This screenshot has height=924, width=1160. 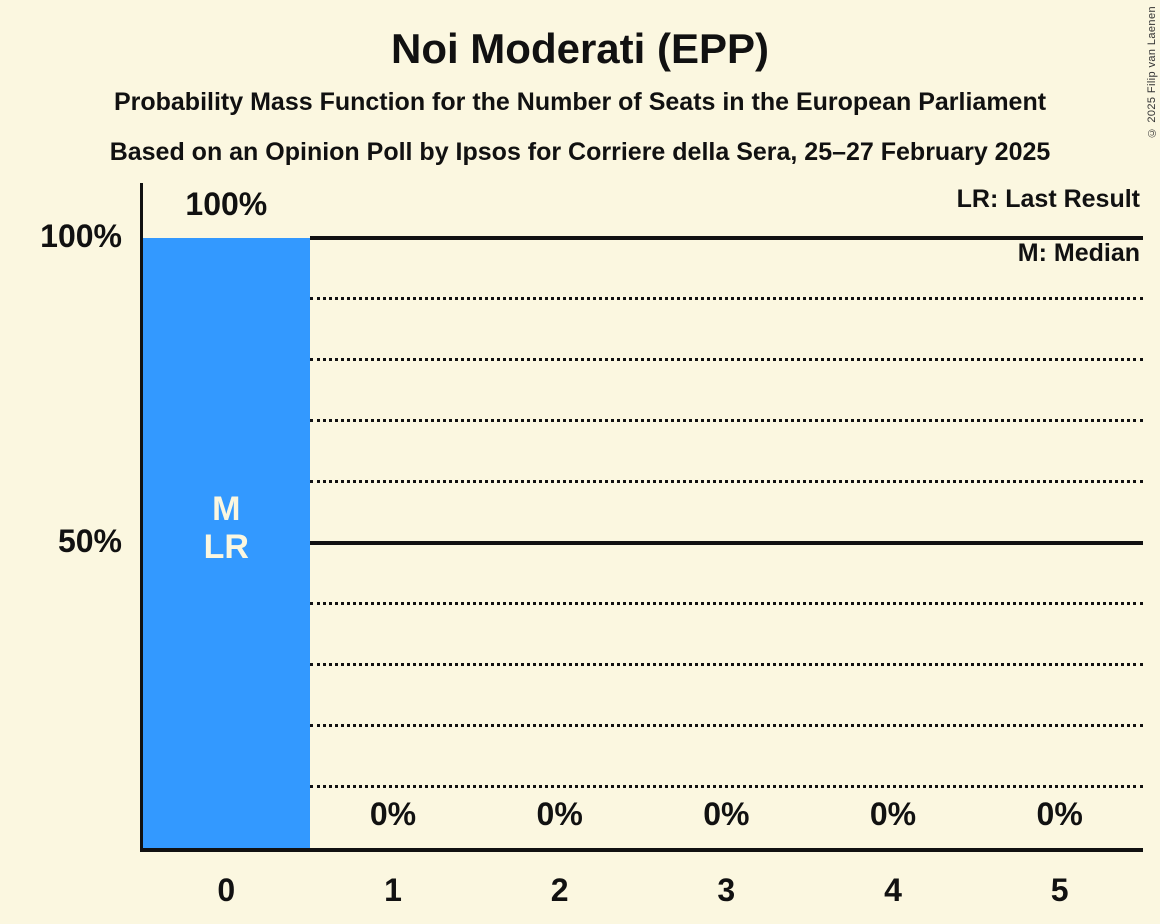 I want to click on gridline-30pct, so click(x=726, y=664).